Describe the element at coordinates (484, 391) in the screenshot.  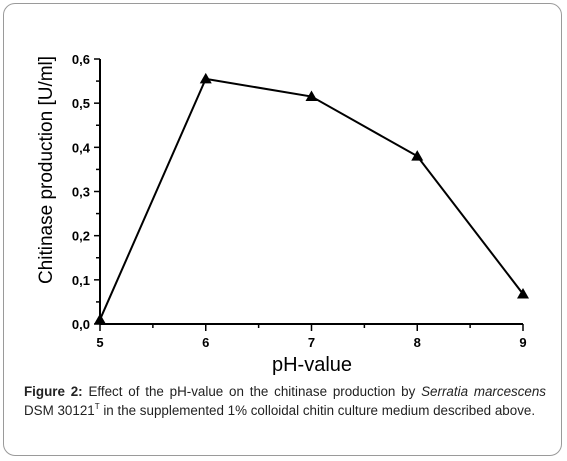
I see `caption-organism: Serratia marcescens` at that location.